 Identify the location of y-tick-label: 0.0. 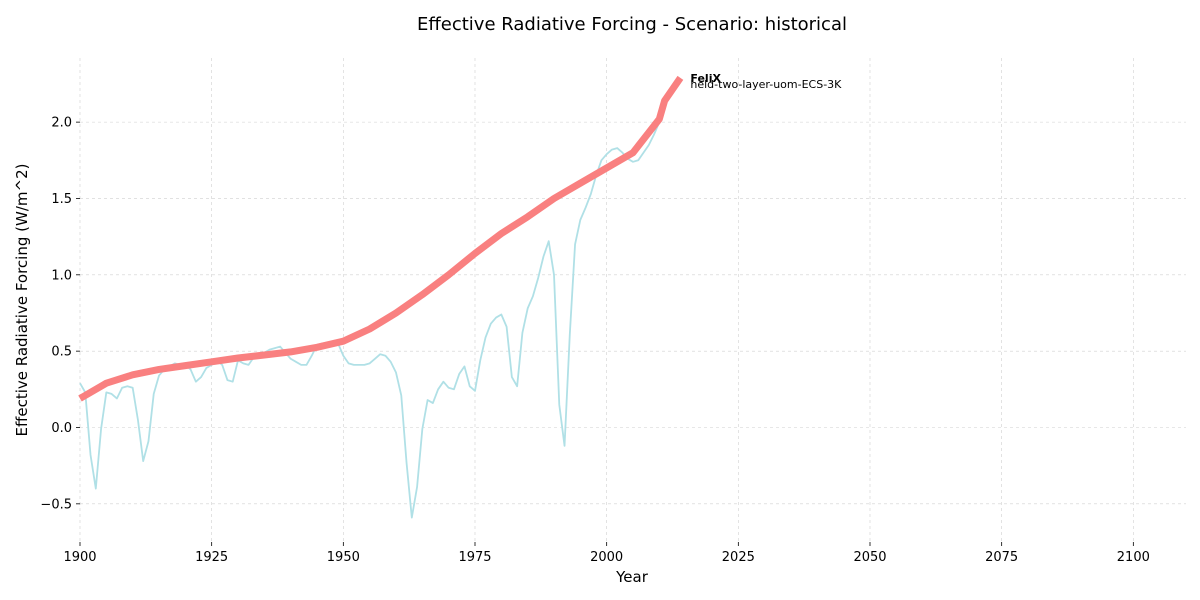
(61, 428).